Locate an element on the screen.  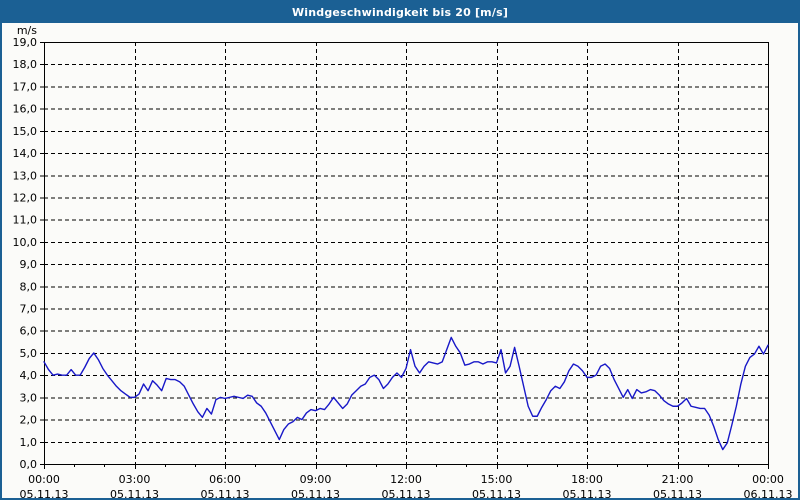
svg-text: 15:00 is located at coordinates (497, 479).